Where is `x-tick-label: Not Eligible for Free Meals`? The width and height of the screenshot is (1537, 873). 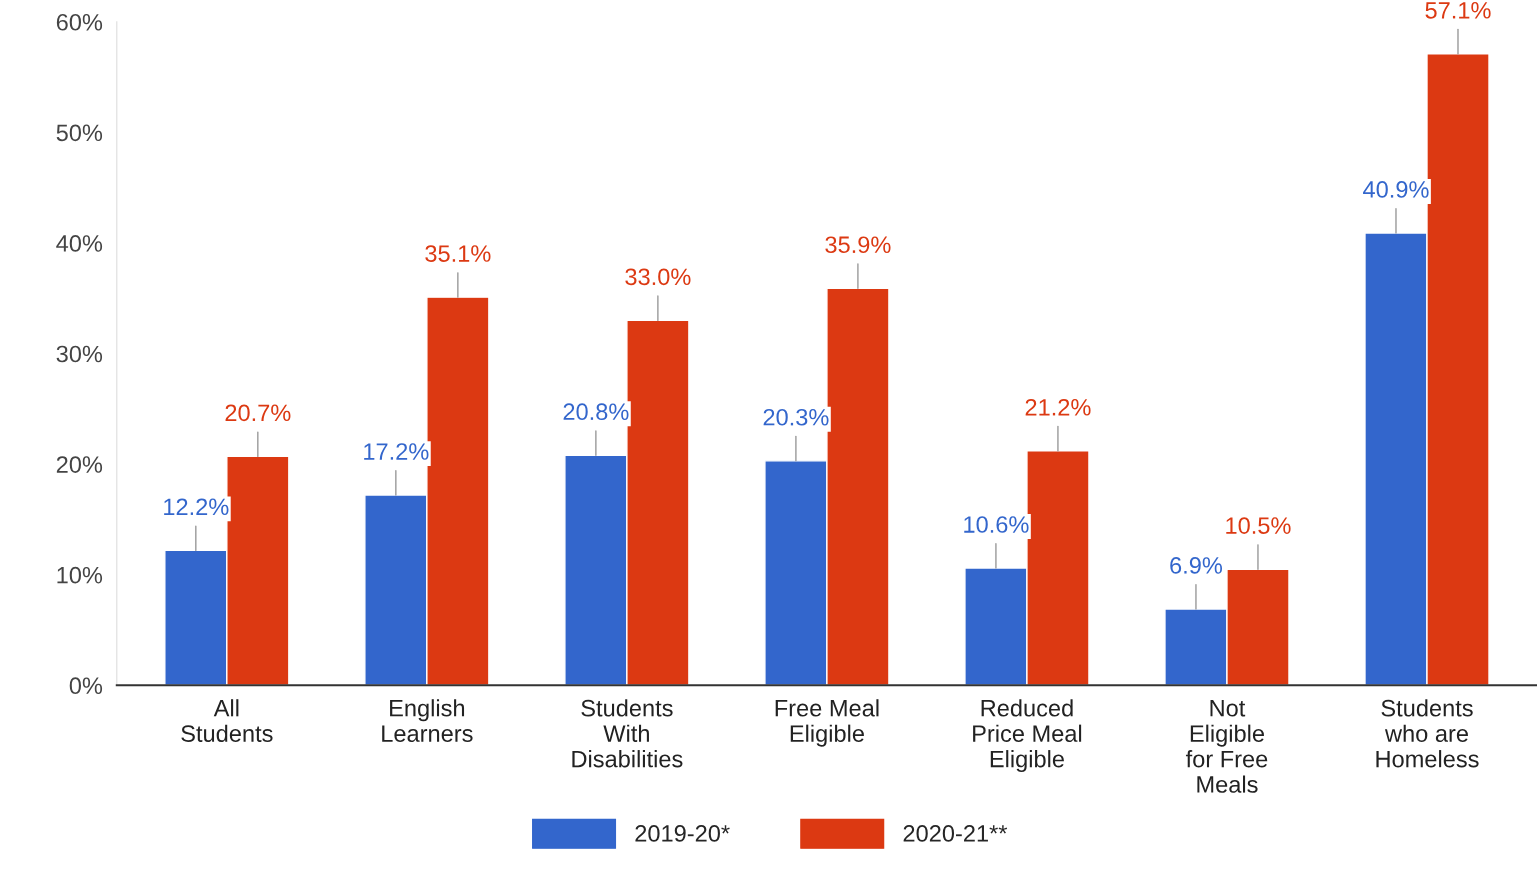 x-tick-label: Not Eligible for Free Meals is located at coordinates (1226, 746).